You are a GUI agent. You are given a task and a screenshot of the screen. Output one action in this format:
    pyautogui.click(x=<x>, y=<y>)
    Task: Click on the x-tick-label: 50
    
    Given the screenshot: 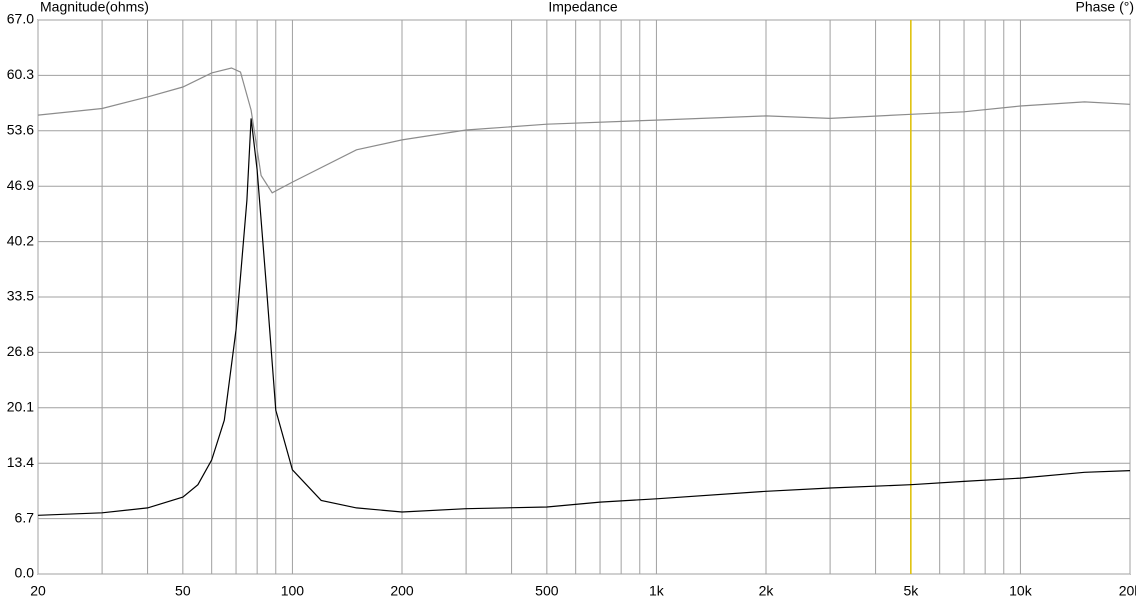 What is the action you would take?
    pyautogui.click(x=183, y=591)
    